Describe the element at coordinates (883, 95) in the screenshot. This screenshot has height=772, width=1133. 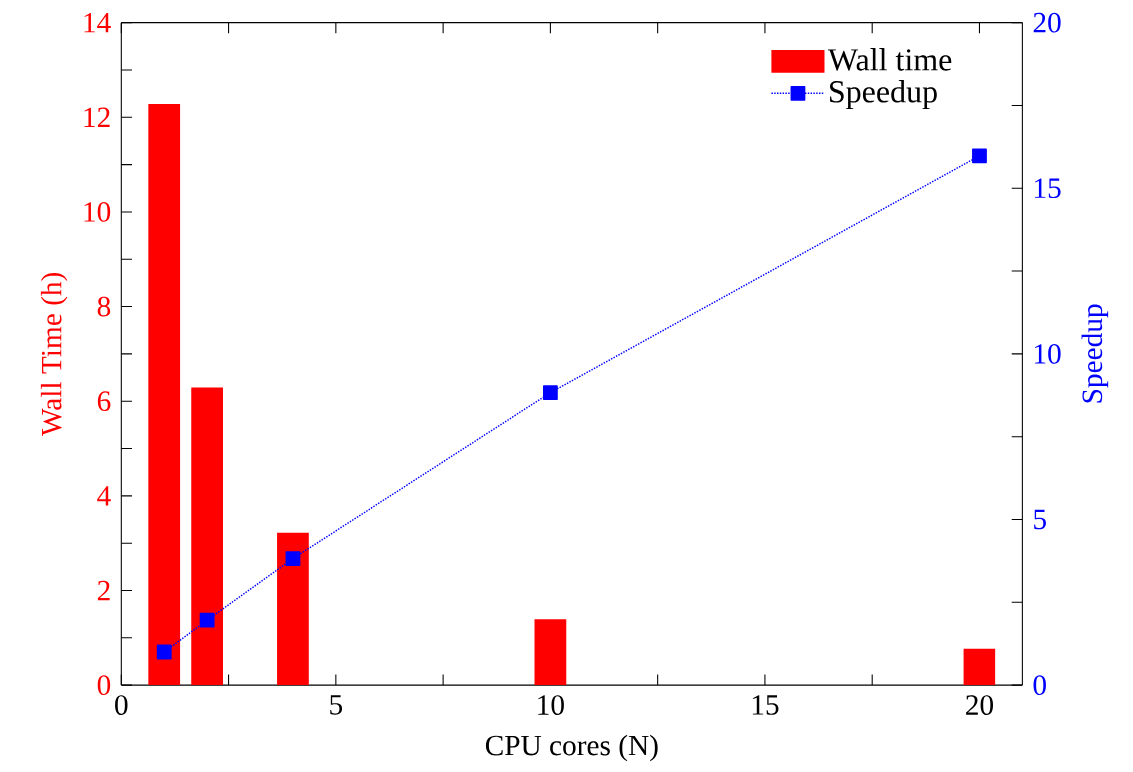
I see `legend-label: Speedup` at that location.